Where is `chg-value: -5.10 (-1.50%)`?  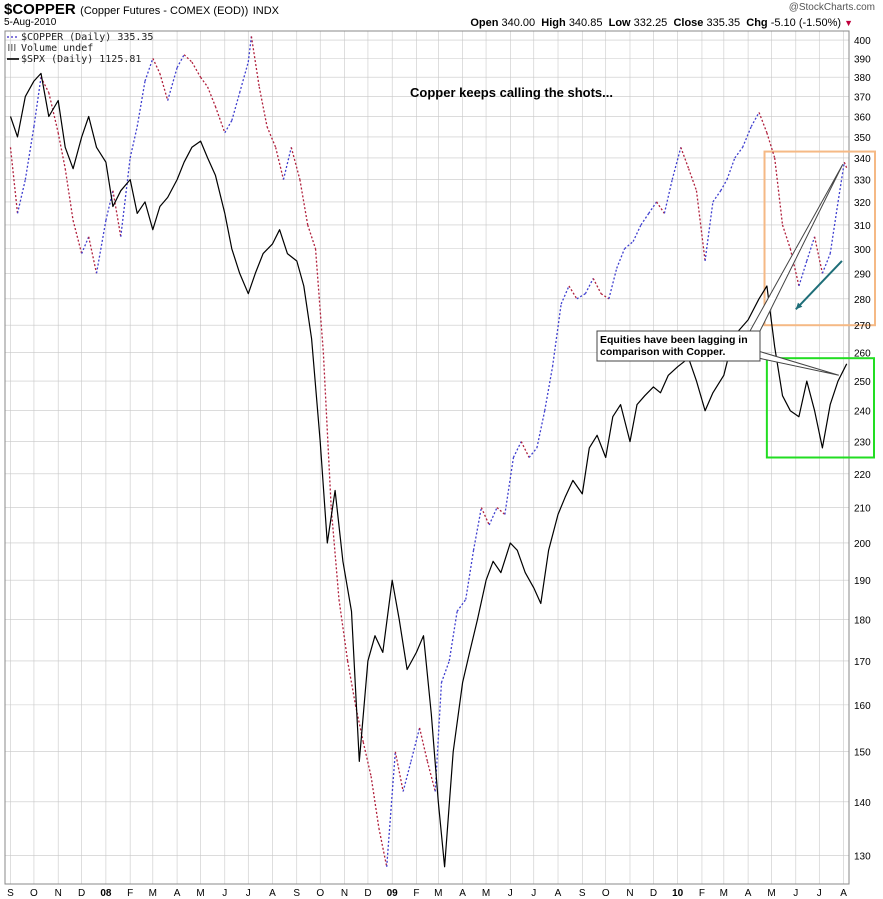 chg-value: -5.10 (-1.50%) is located at coordinates (806, 23).